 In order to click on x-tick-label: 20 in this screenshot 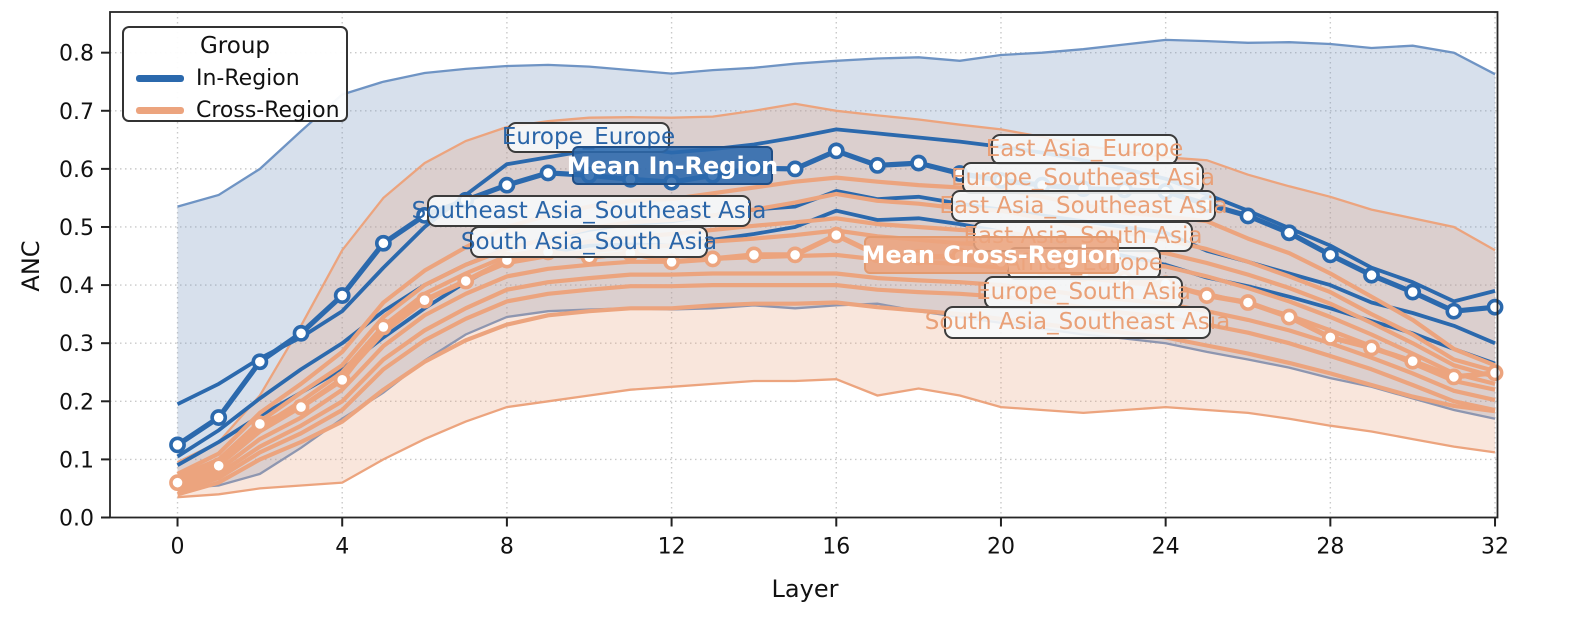, I will do `click(1001, 547)`.